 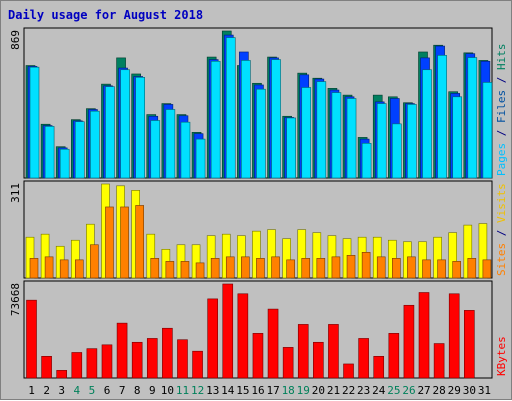 What do you see at coordinates (137, 390) in the screenshot?
I see `x-tick-label-day-8: 8` at bounding box center [137, 390].